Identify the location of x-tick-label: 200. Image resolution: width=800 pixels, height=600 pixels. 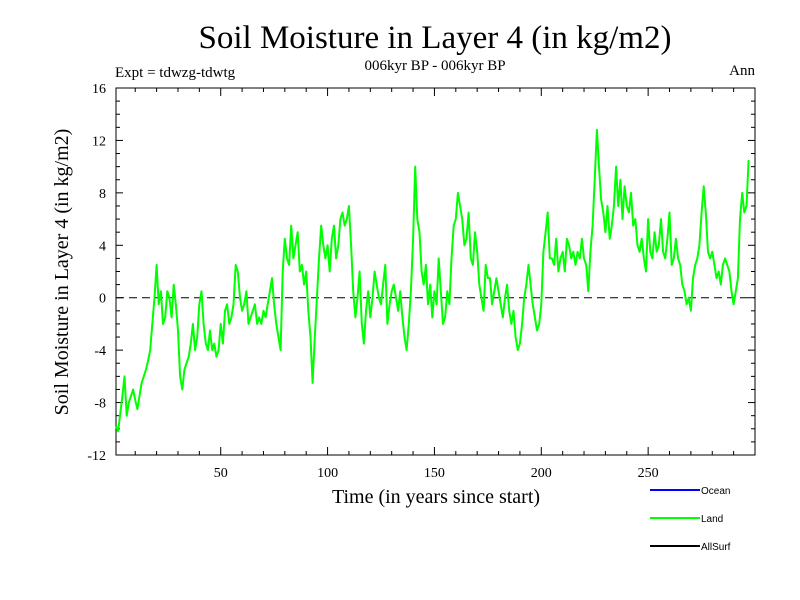
(541, 473).